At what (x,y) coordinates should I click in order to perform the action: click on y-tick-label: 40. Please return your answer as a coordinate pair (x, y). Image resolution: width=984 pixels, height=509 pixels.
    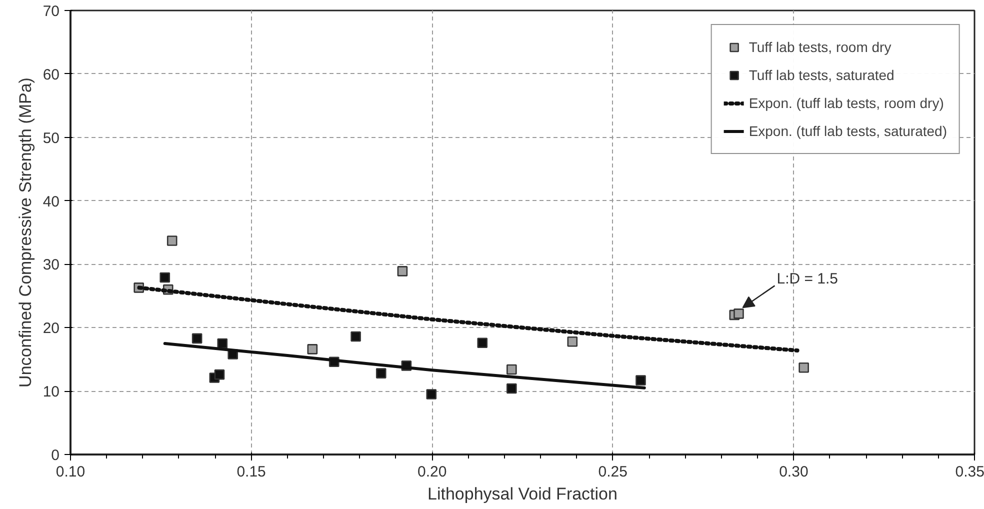
    Looking at the image, I should click on (51, 201).